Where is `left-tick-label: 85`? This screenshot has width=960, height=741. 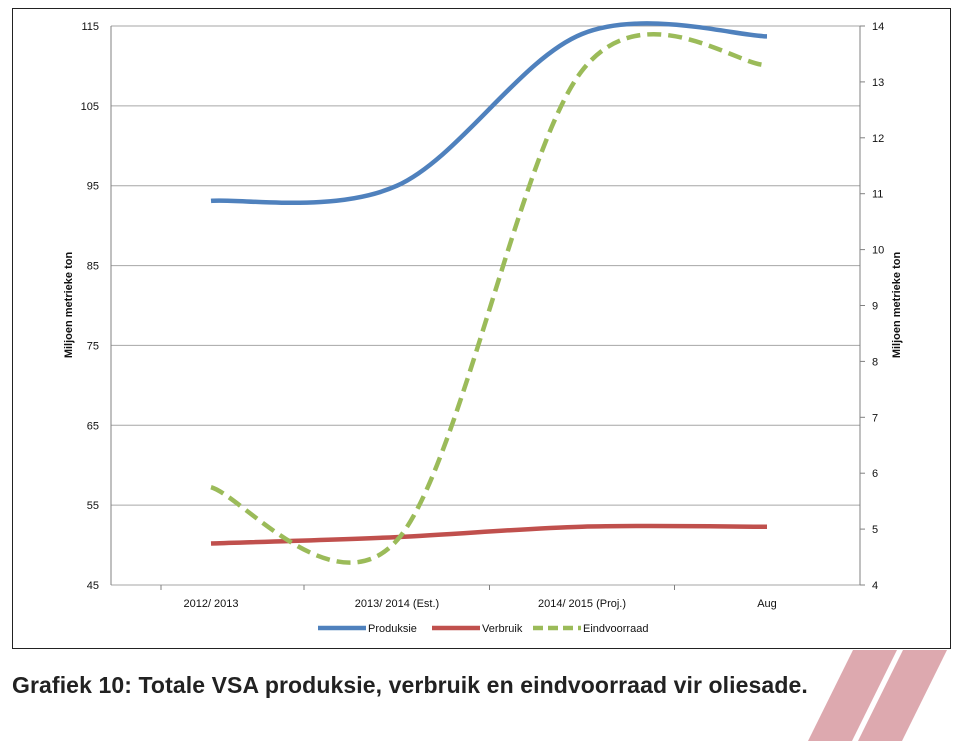 left-tick-label: 85 is located at coordinates (93, 267).